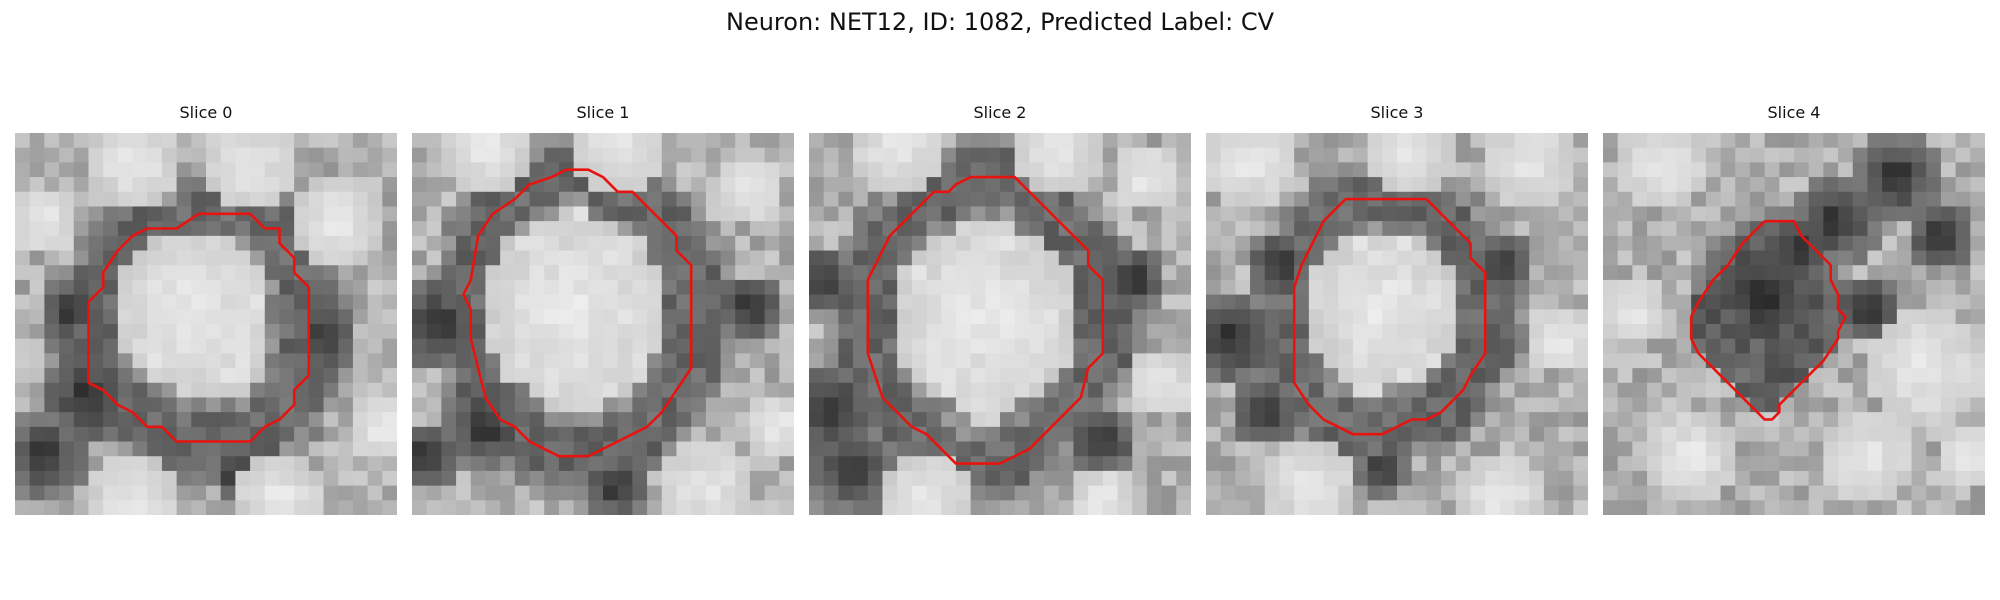 The height and width of the screenshot is (600, 2000). I want to click on slice-panel: Slice 1, so click(603, 309).